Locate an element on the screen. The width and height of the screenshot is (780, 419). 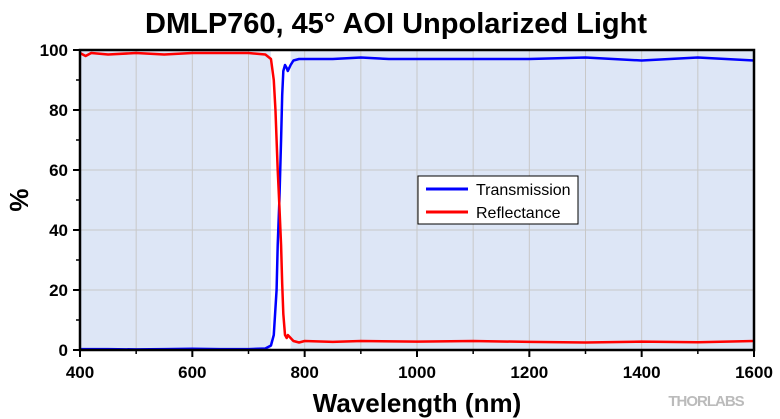
y-axis-label: % is located at coordinates (19, 199).